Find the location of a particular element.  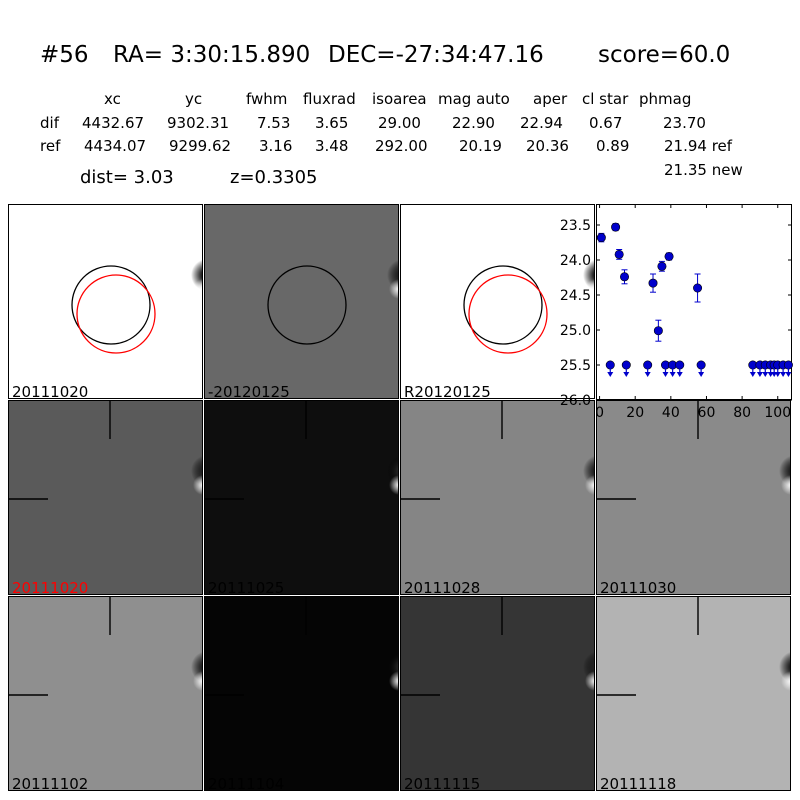

image-stamp: 20111102 is located at coordinates (105, 693).